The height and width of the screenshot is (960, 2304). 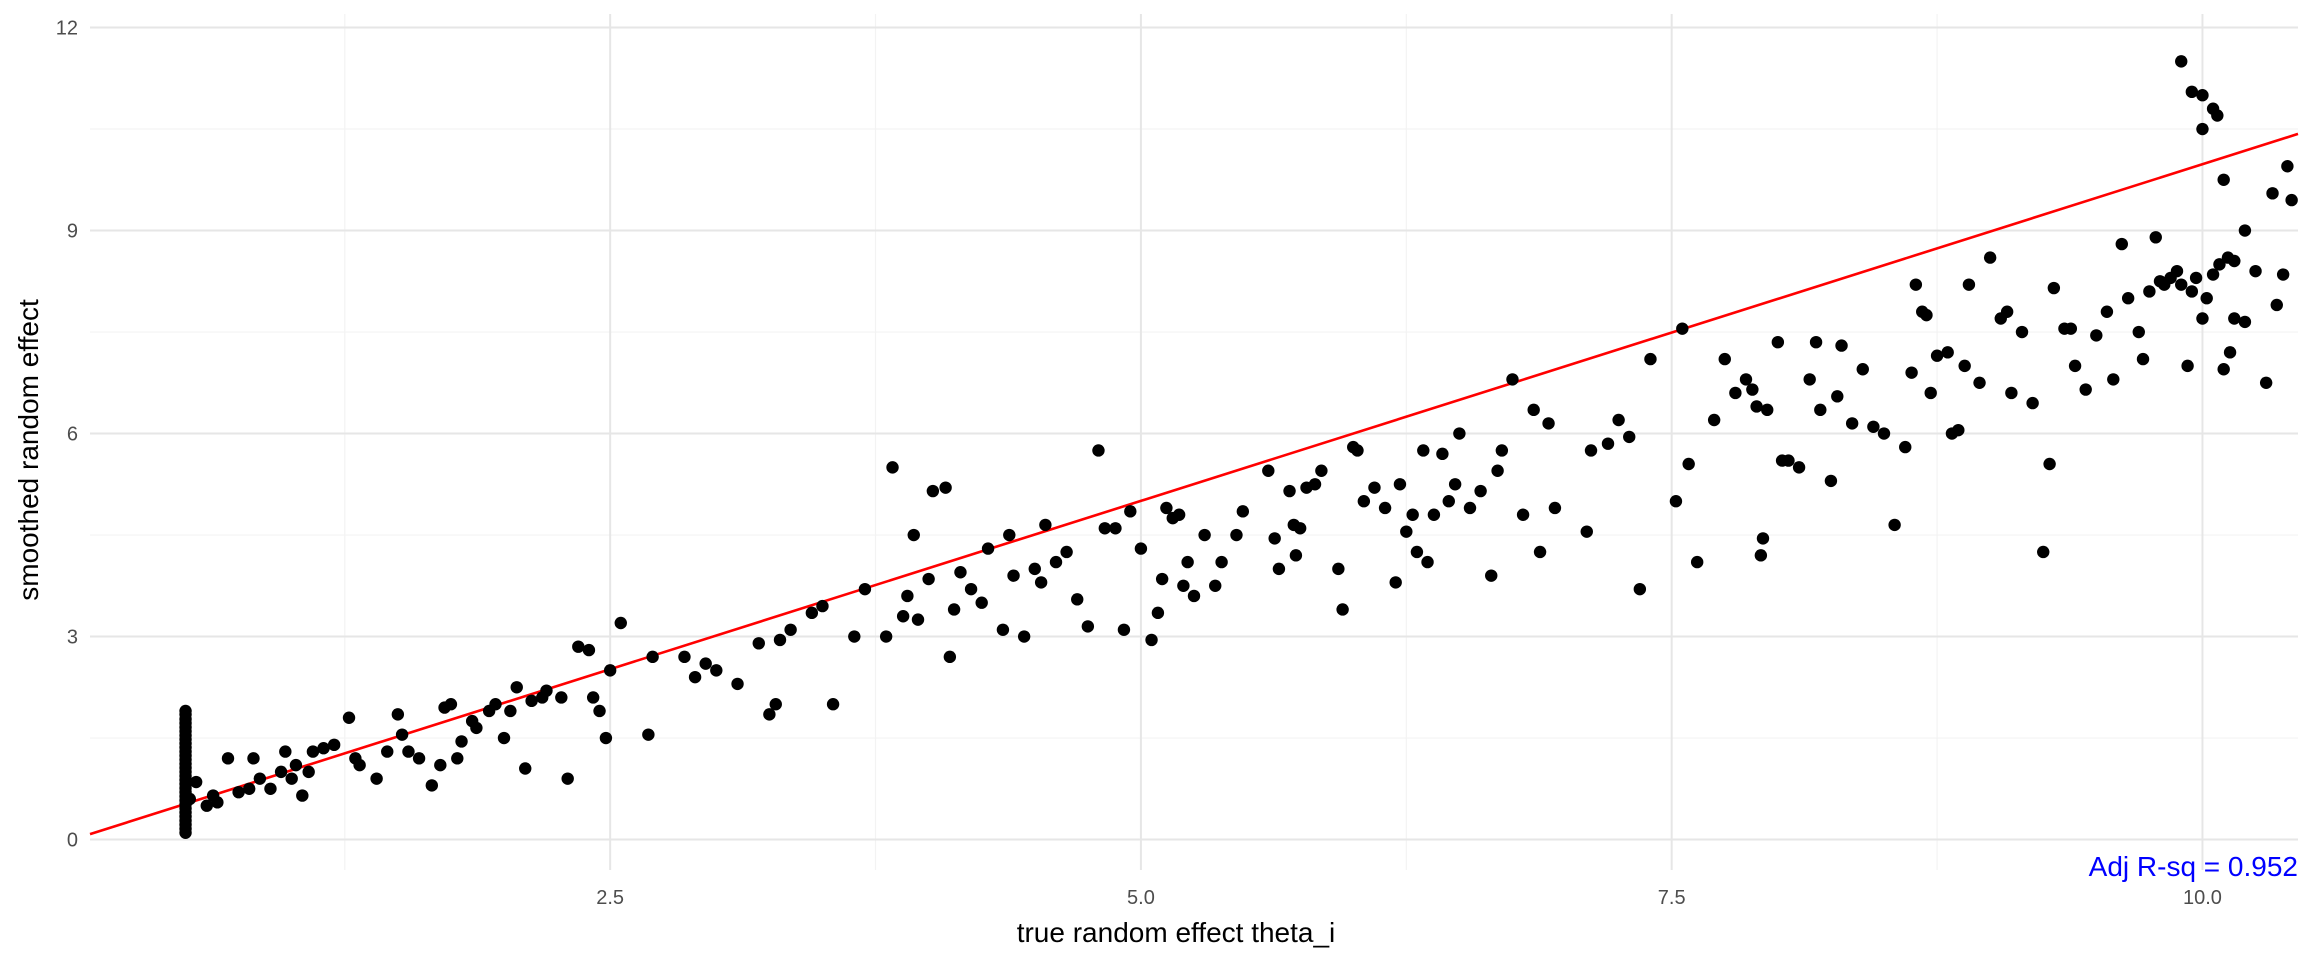 I want to click on y-tick-label-3: 9, so click(x=72, y=232).